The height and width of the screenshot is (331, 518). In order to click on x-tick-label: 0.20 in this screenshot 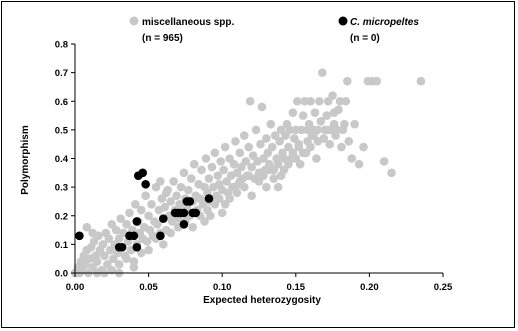, I will do `click(369, 287)`.